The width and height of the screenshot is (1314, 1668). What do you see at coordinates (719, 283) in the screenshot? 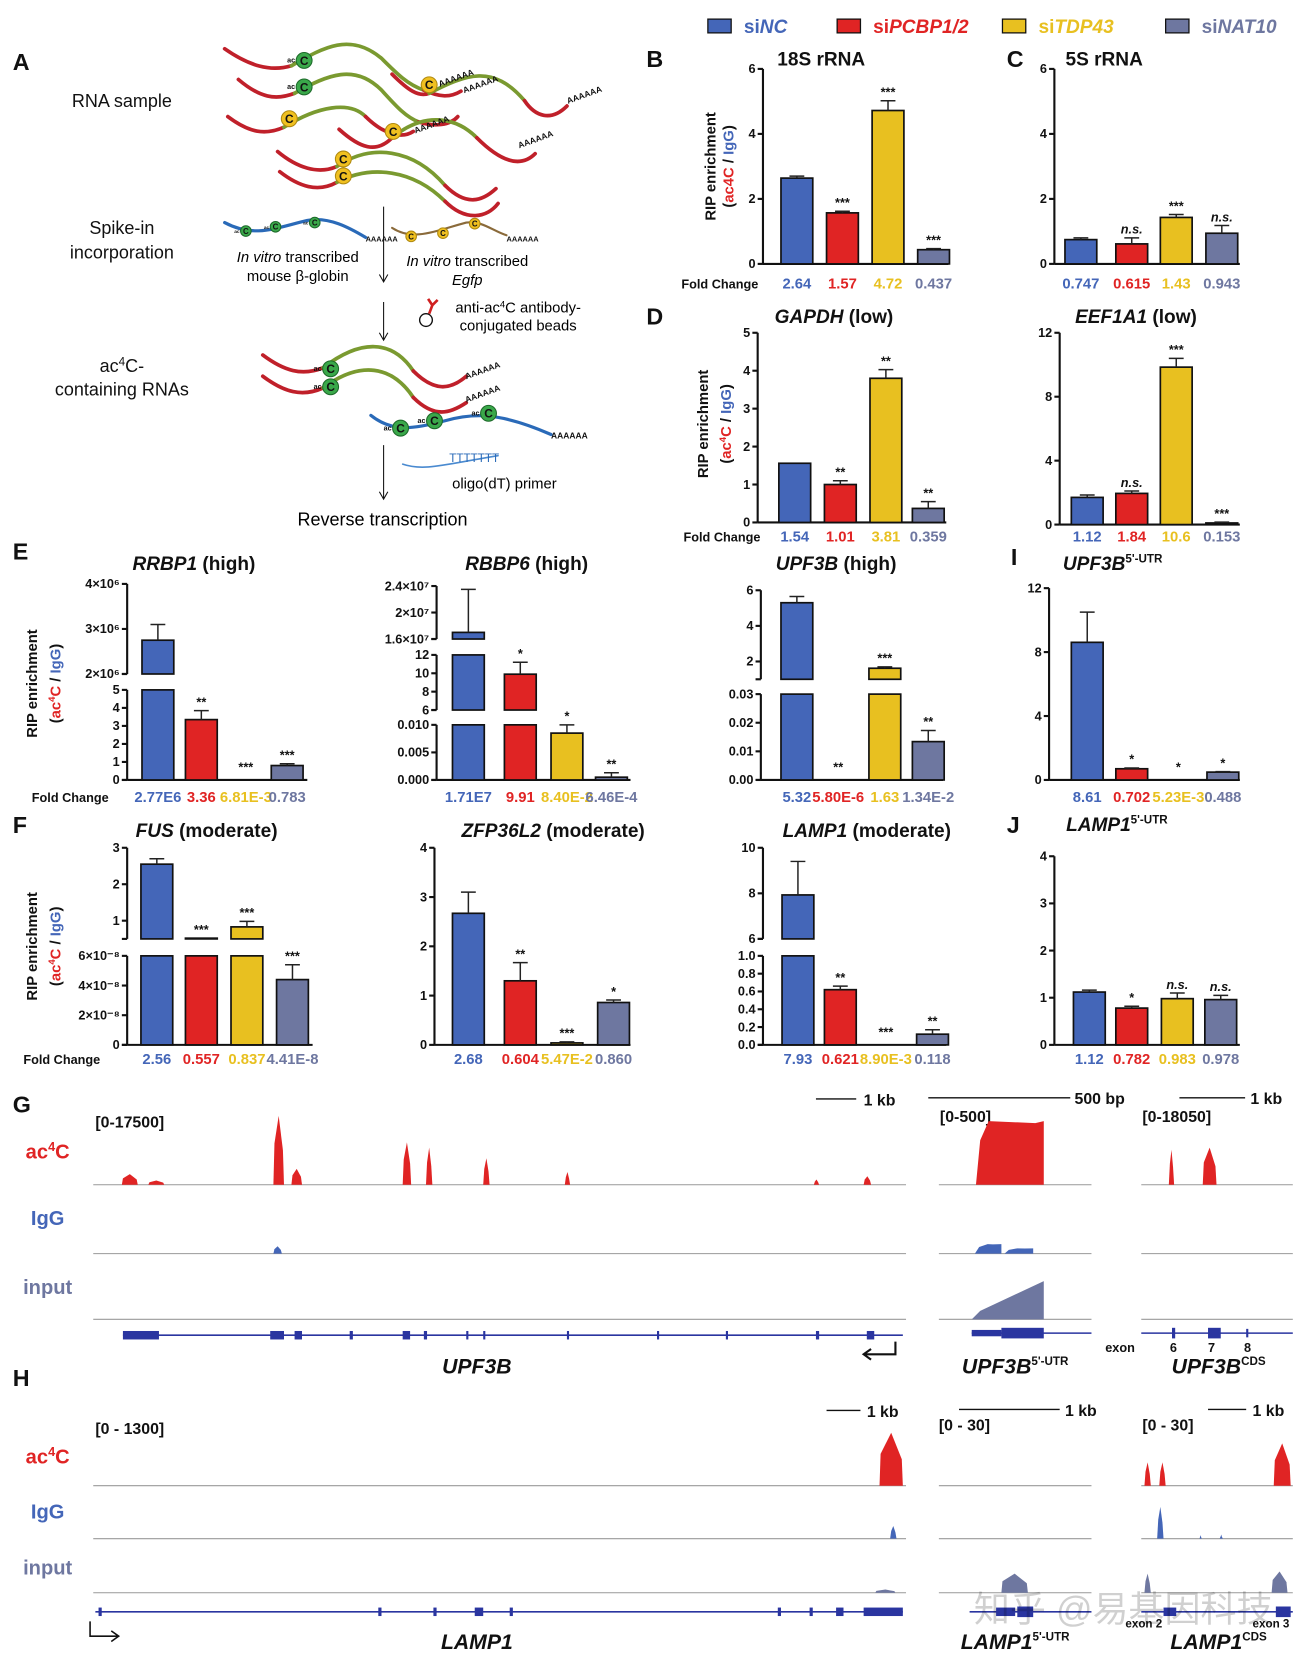
I see `fold-change-label: Fold Change` at bounding box center [719, 283].